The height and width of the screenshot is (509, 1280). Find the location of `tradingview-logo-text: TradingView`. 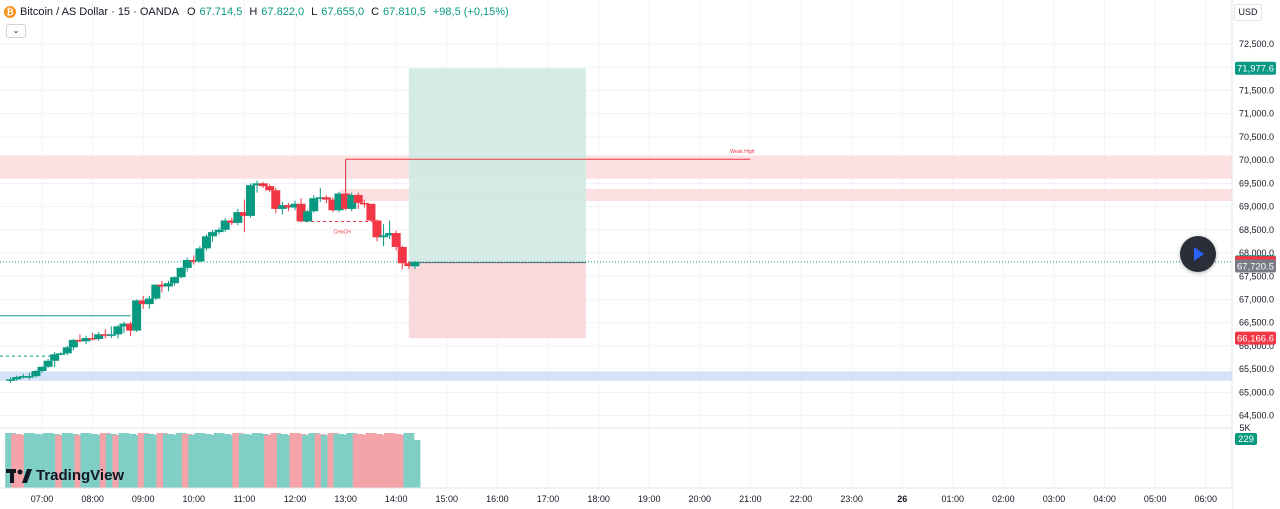

tradingview-logo-text: TradingView is located at coordinates (80, 475).